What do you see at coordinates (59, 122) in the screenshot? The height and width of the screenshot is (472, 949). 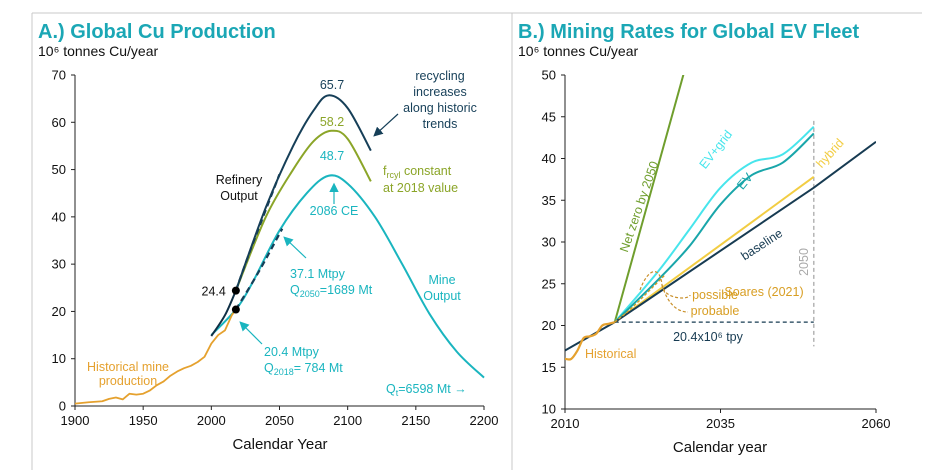 I see `panel-a-ytick-label: 60` at bounding box center [59, 122].